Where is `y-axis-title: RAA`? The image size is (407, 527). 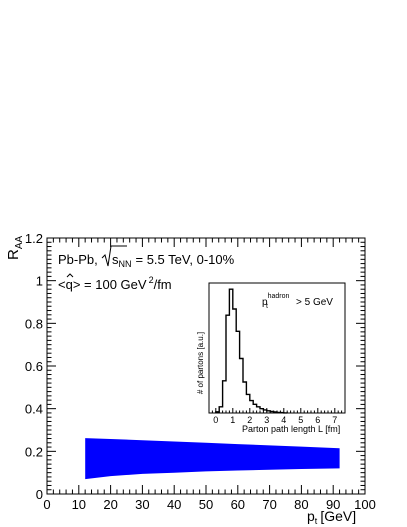 y-axis-title: RAA is located at coordinates (15, 247).